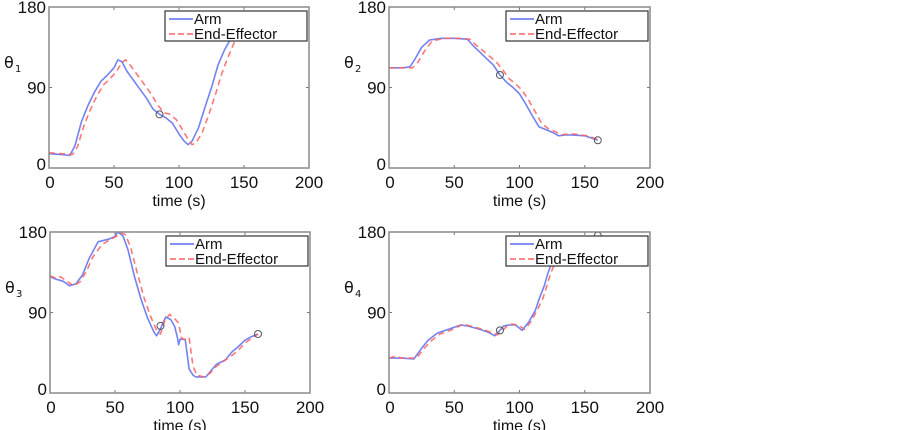 This screenshot has height=430, width=902. Describe the element at coordinates (19, 294) in the screenshot. I see `y-axis-label-subscript: 3` at that location.